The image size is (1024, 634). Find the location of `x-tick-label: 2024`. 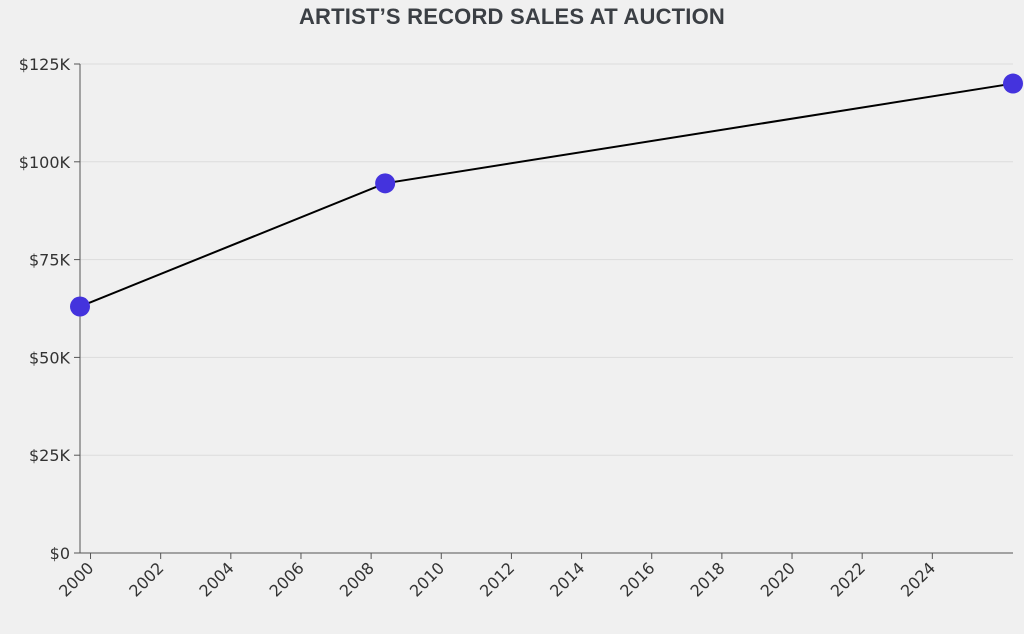

x-tick-label: 2024 is located at coordinates (918, 579).